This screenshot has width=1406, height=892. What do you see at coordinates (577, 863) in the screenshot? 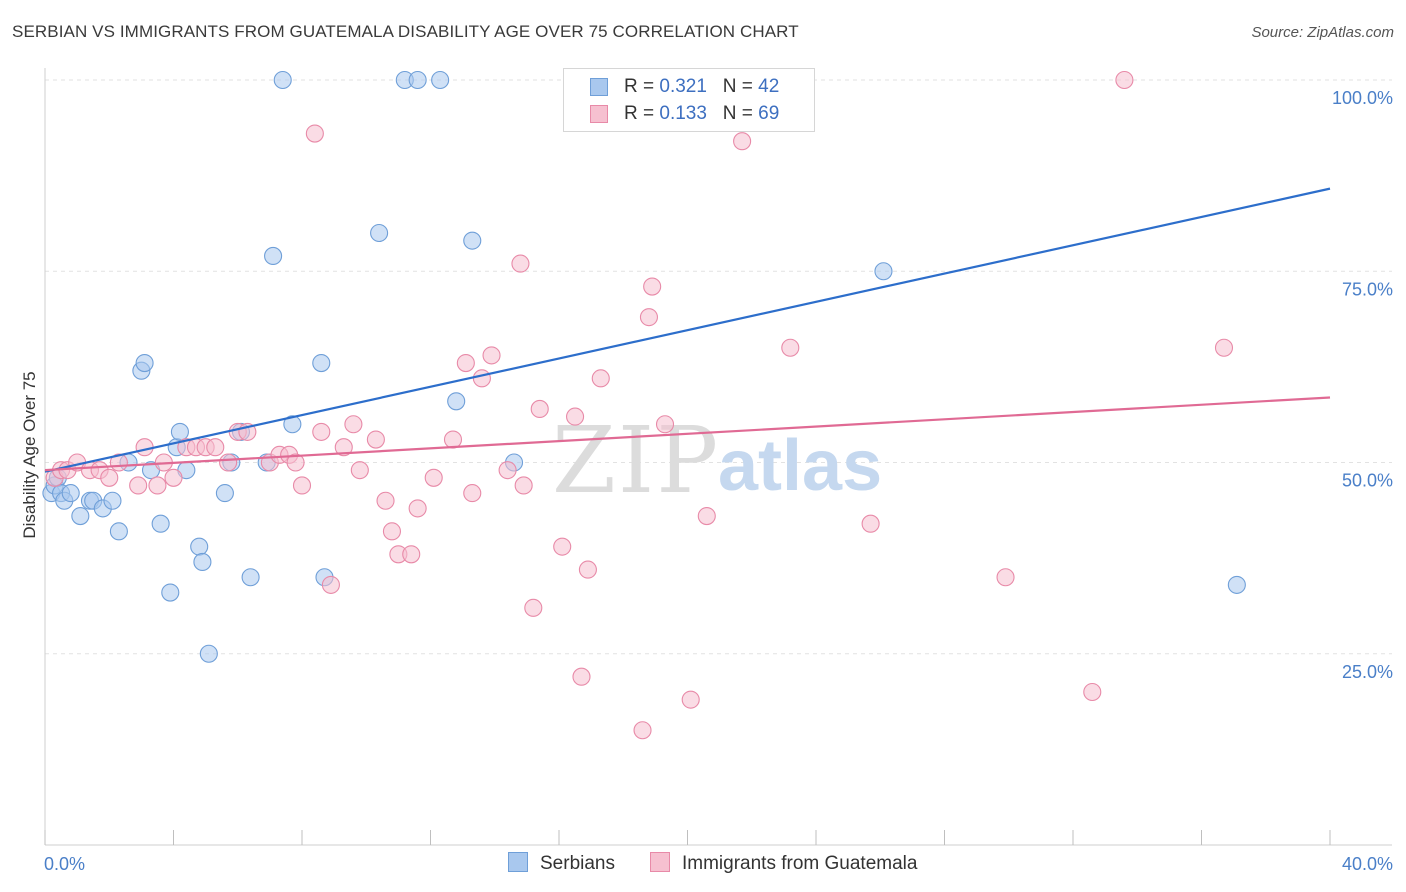
I see `legend-label-serbians: Serbians` at bounding box center [577, 863].